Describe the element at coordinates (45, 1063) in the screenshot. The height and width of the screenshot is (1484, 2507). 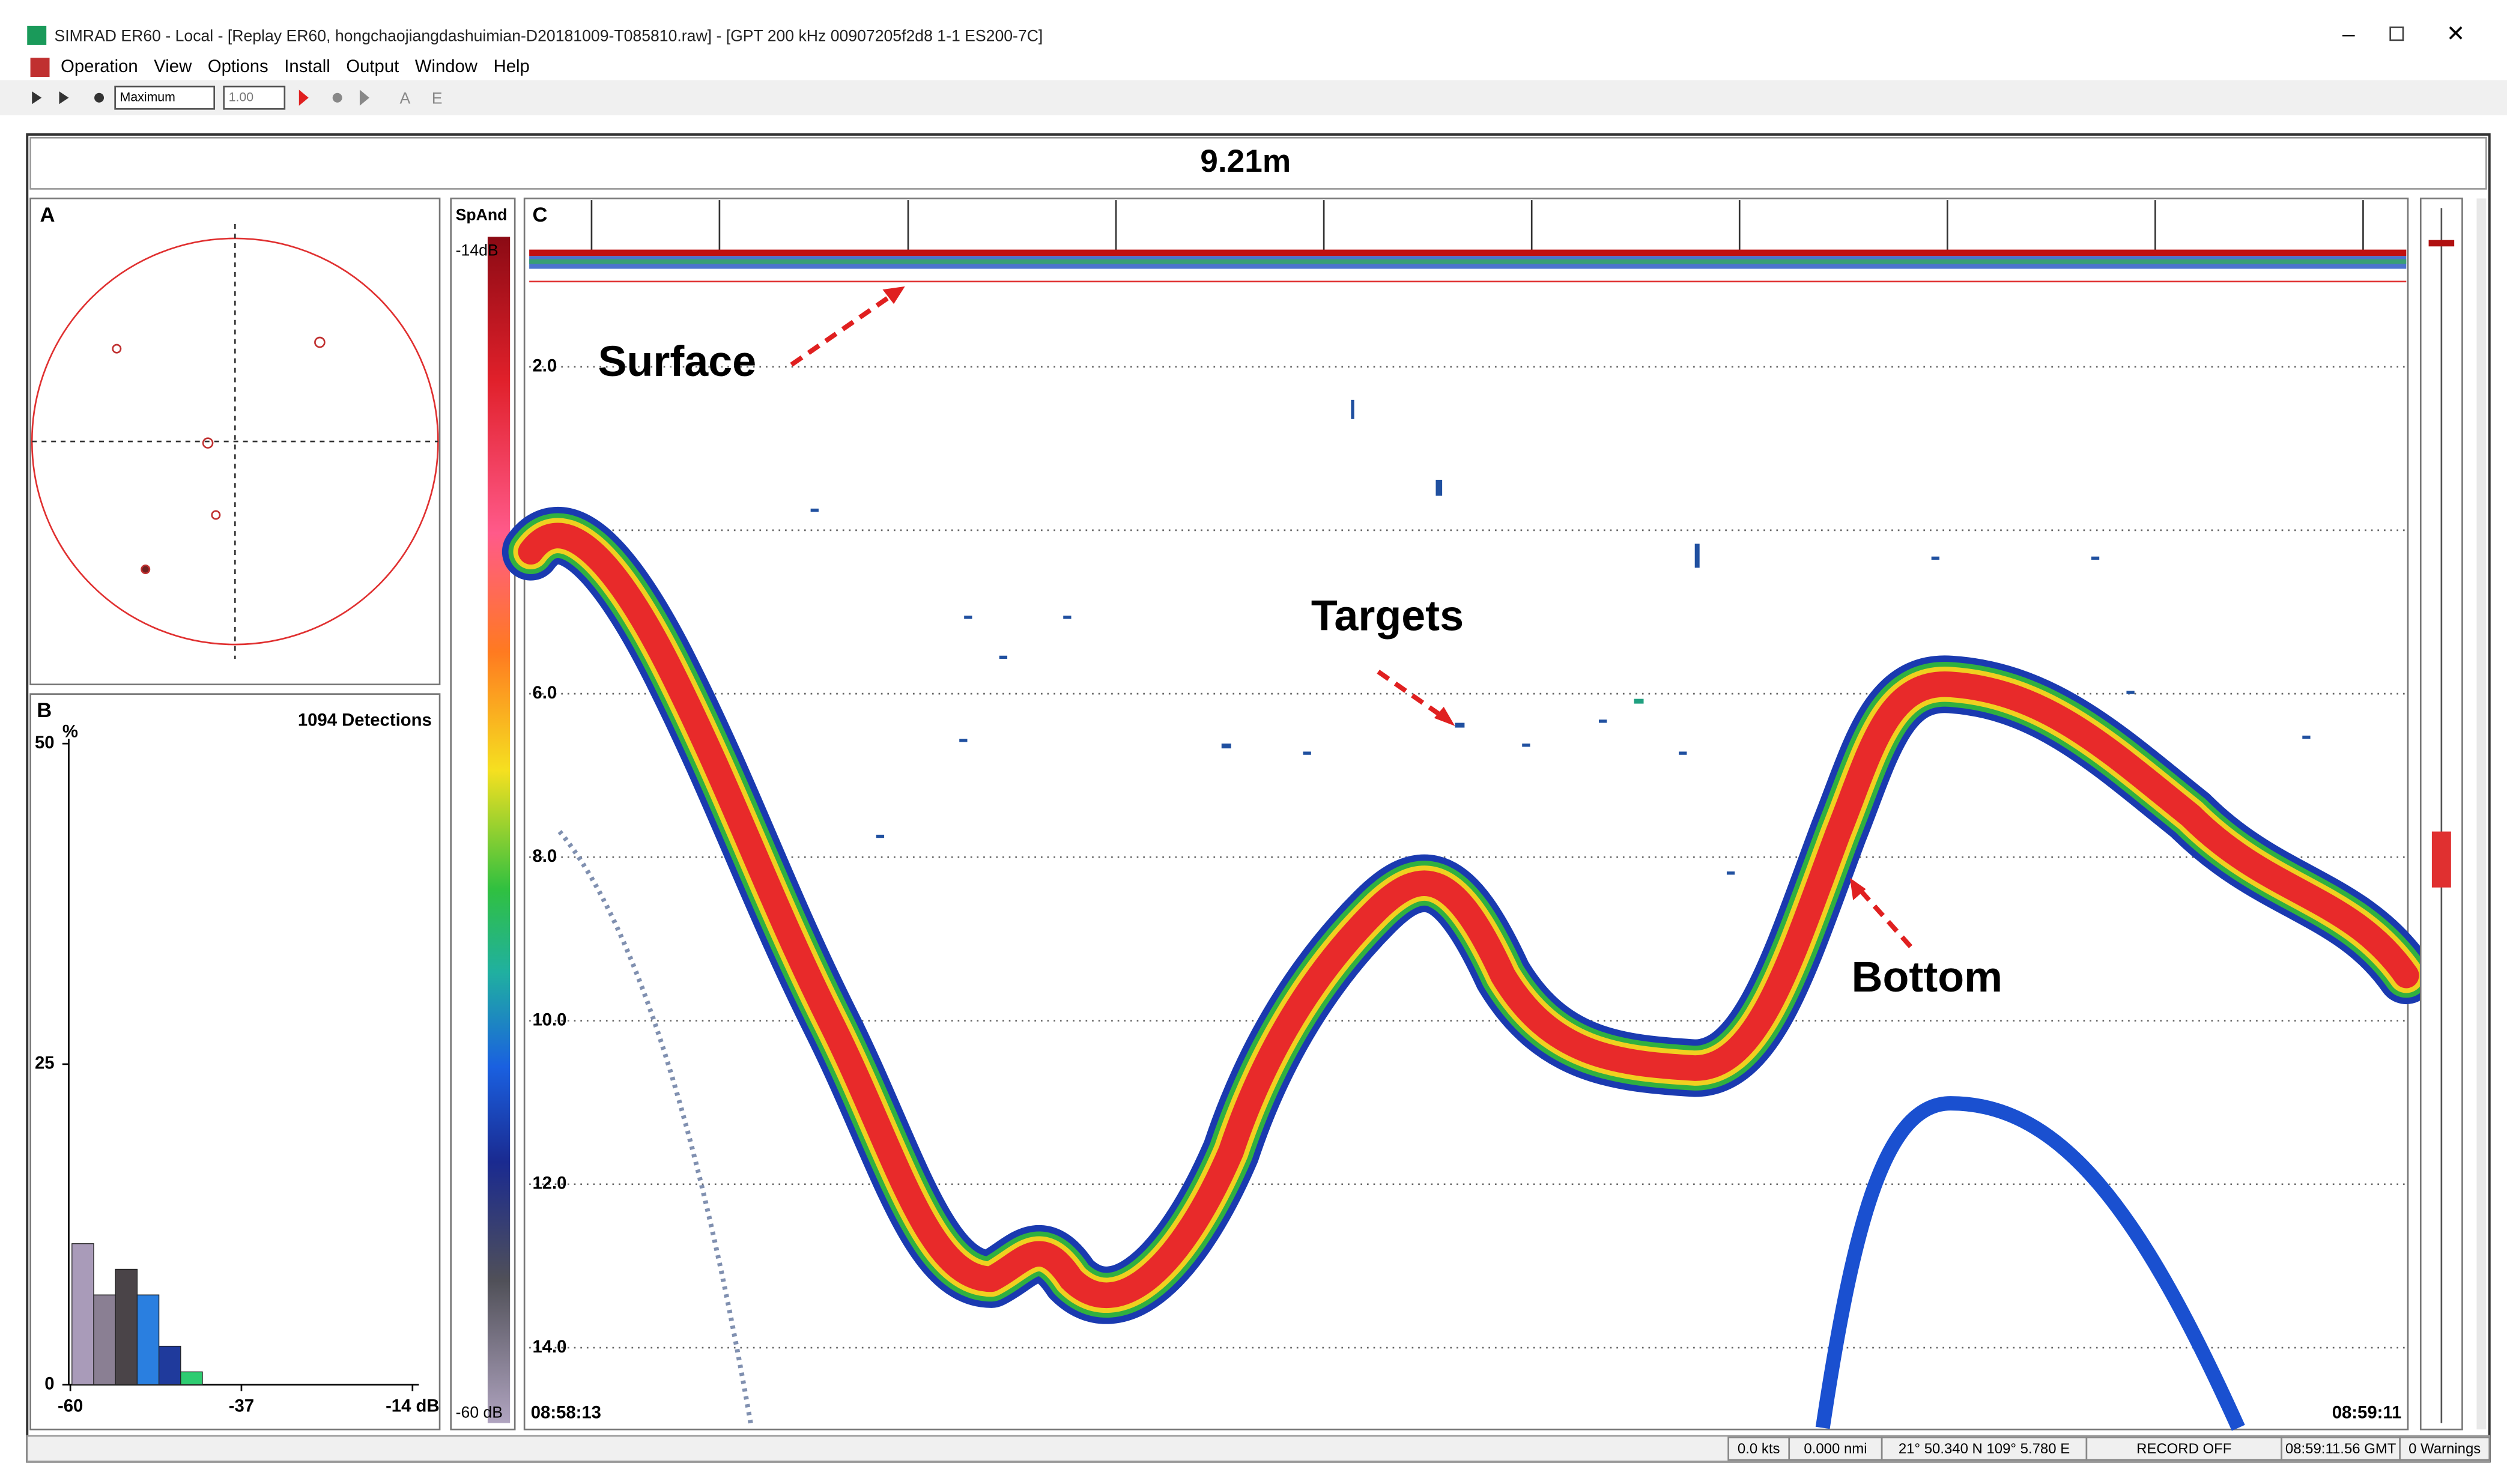
I see `y-tick-label: 25` at that location.